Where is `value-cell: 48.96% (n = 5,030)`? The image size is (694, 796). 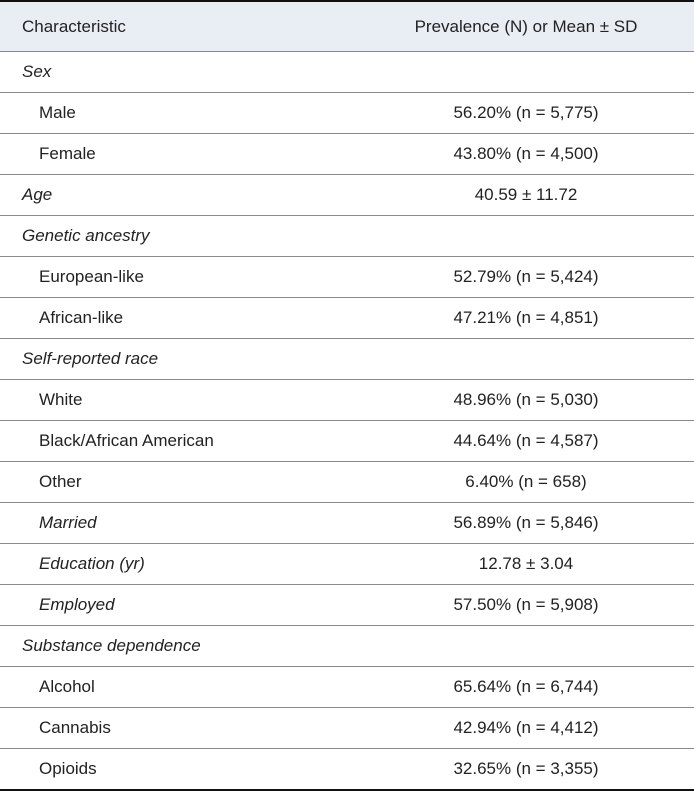
value-cell: 48.96% (n = 5,030) is located at coordinates (526, 400).